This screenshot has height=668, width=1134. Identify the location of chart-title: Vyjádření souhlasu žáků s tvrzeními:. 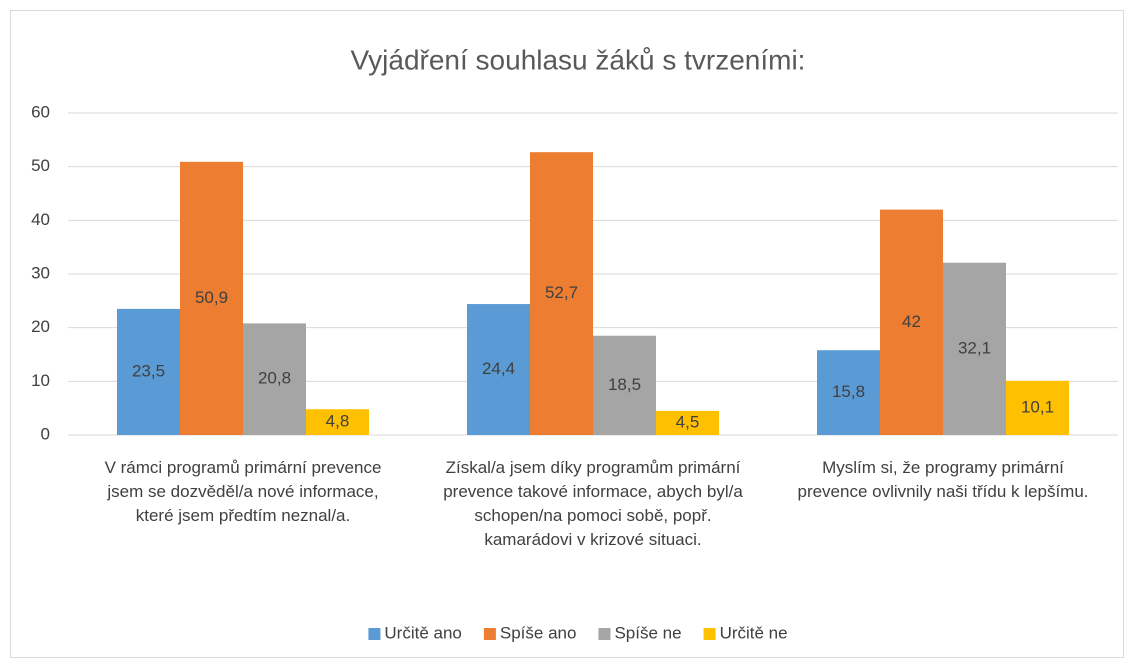
(578, 59).